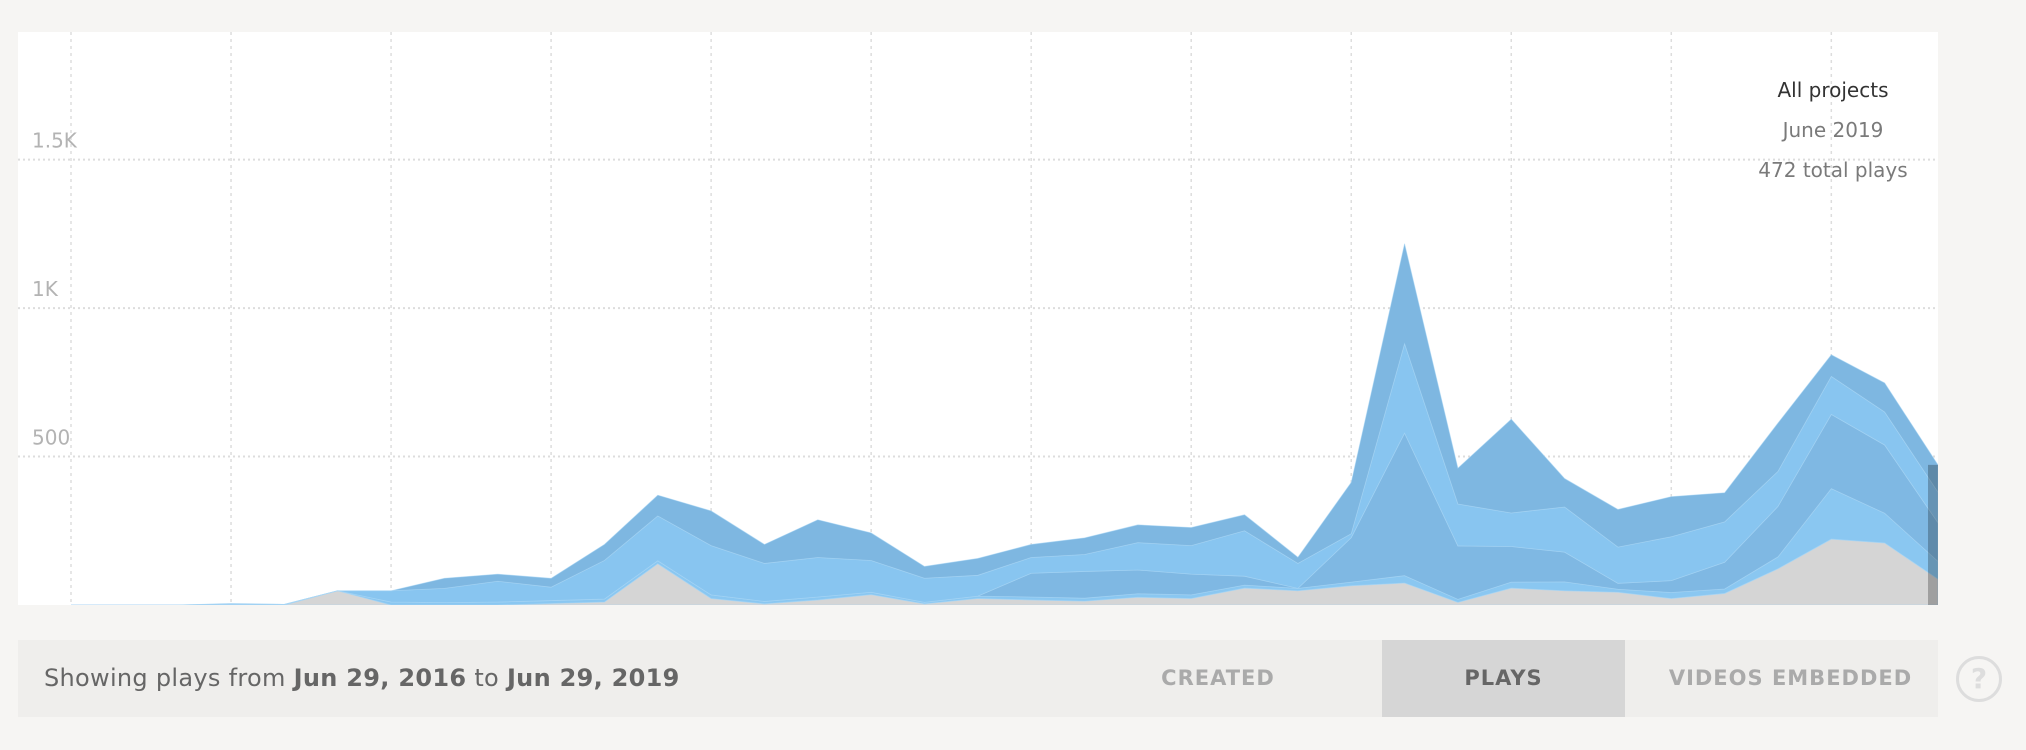 Image resolution: width=2026 pixels, height=750 pixels. I want to click on range-prefix: Showing plays from, so click(165, 678).